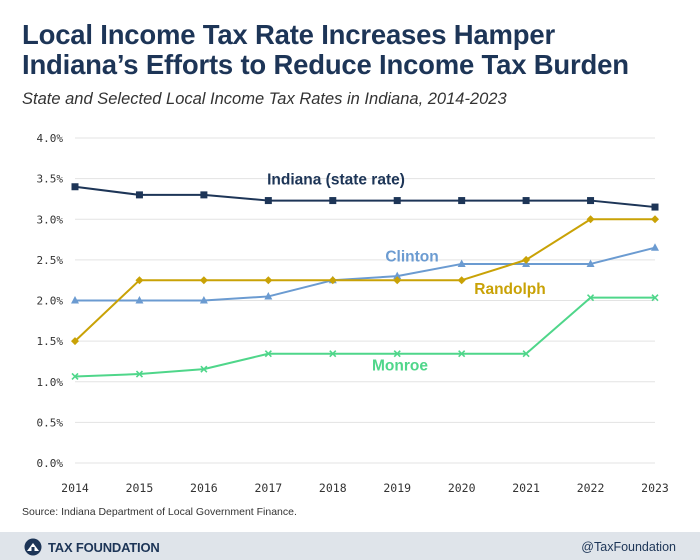 The height and width of the screenshot is (560, 700). What do you see at coordinates (365, 274) in the screenshot?
I see `clinton-line` at bounding box center [365, 274].